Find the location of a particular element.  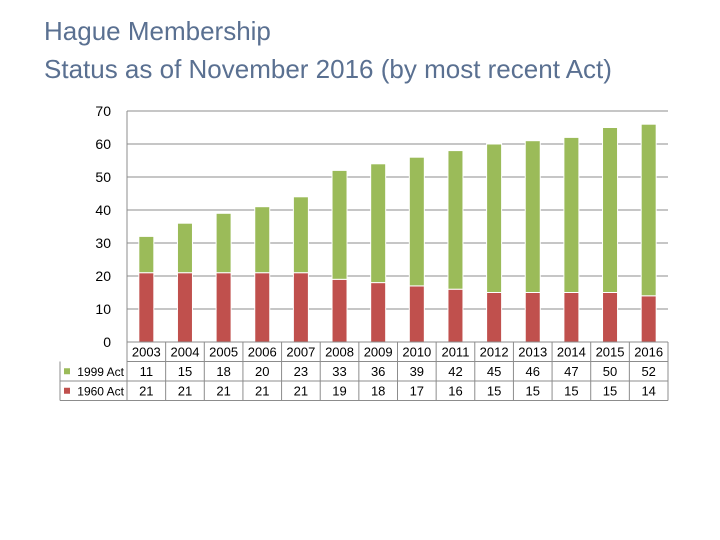

data-label: 39 is located at coordinates (417, 371).